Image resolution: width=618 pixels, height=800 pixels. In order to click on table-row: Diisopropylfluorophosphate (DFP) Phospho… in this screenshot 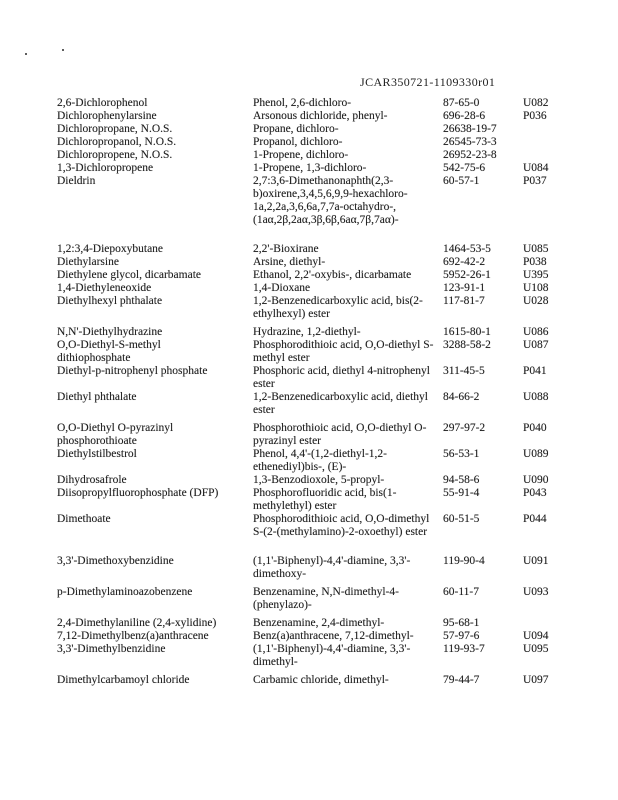, I will do `click(327, 500)`.